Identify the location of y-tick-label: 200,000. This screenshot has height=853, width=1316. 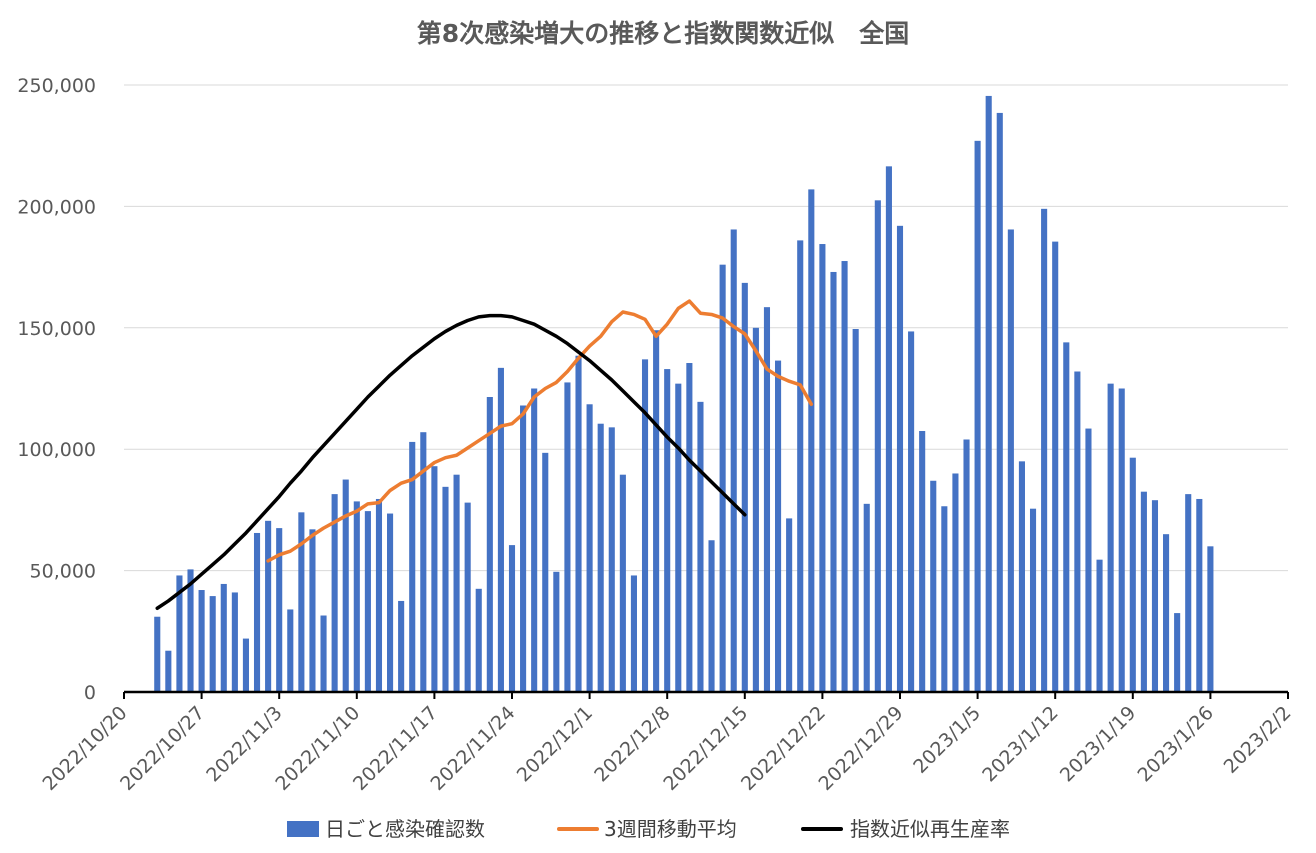
(56, 207).